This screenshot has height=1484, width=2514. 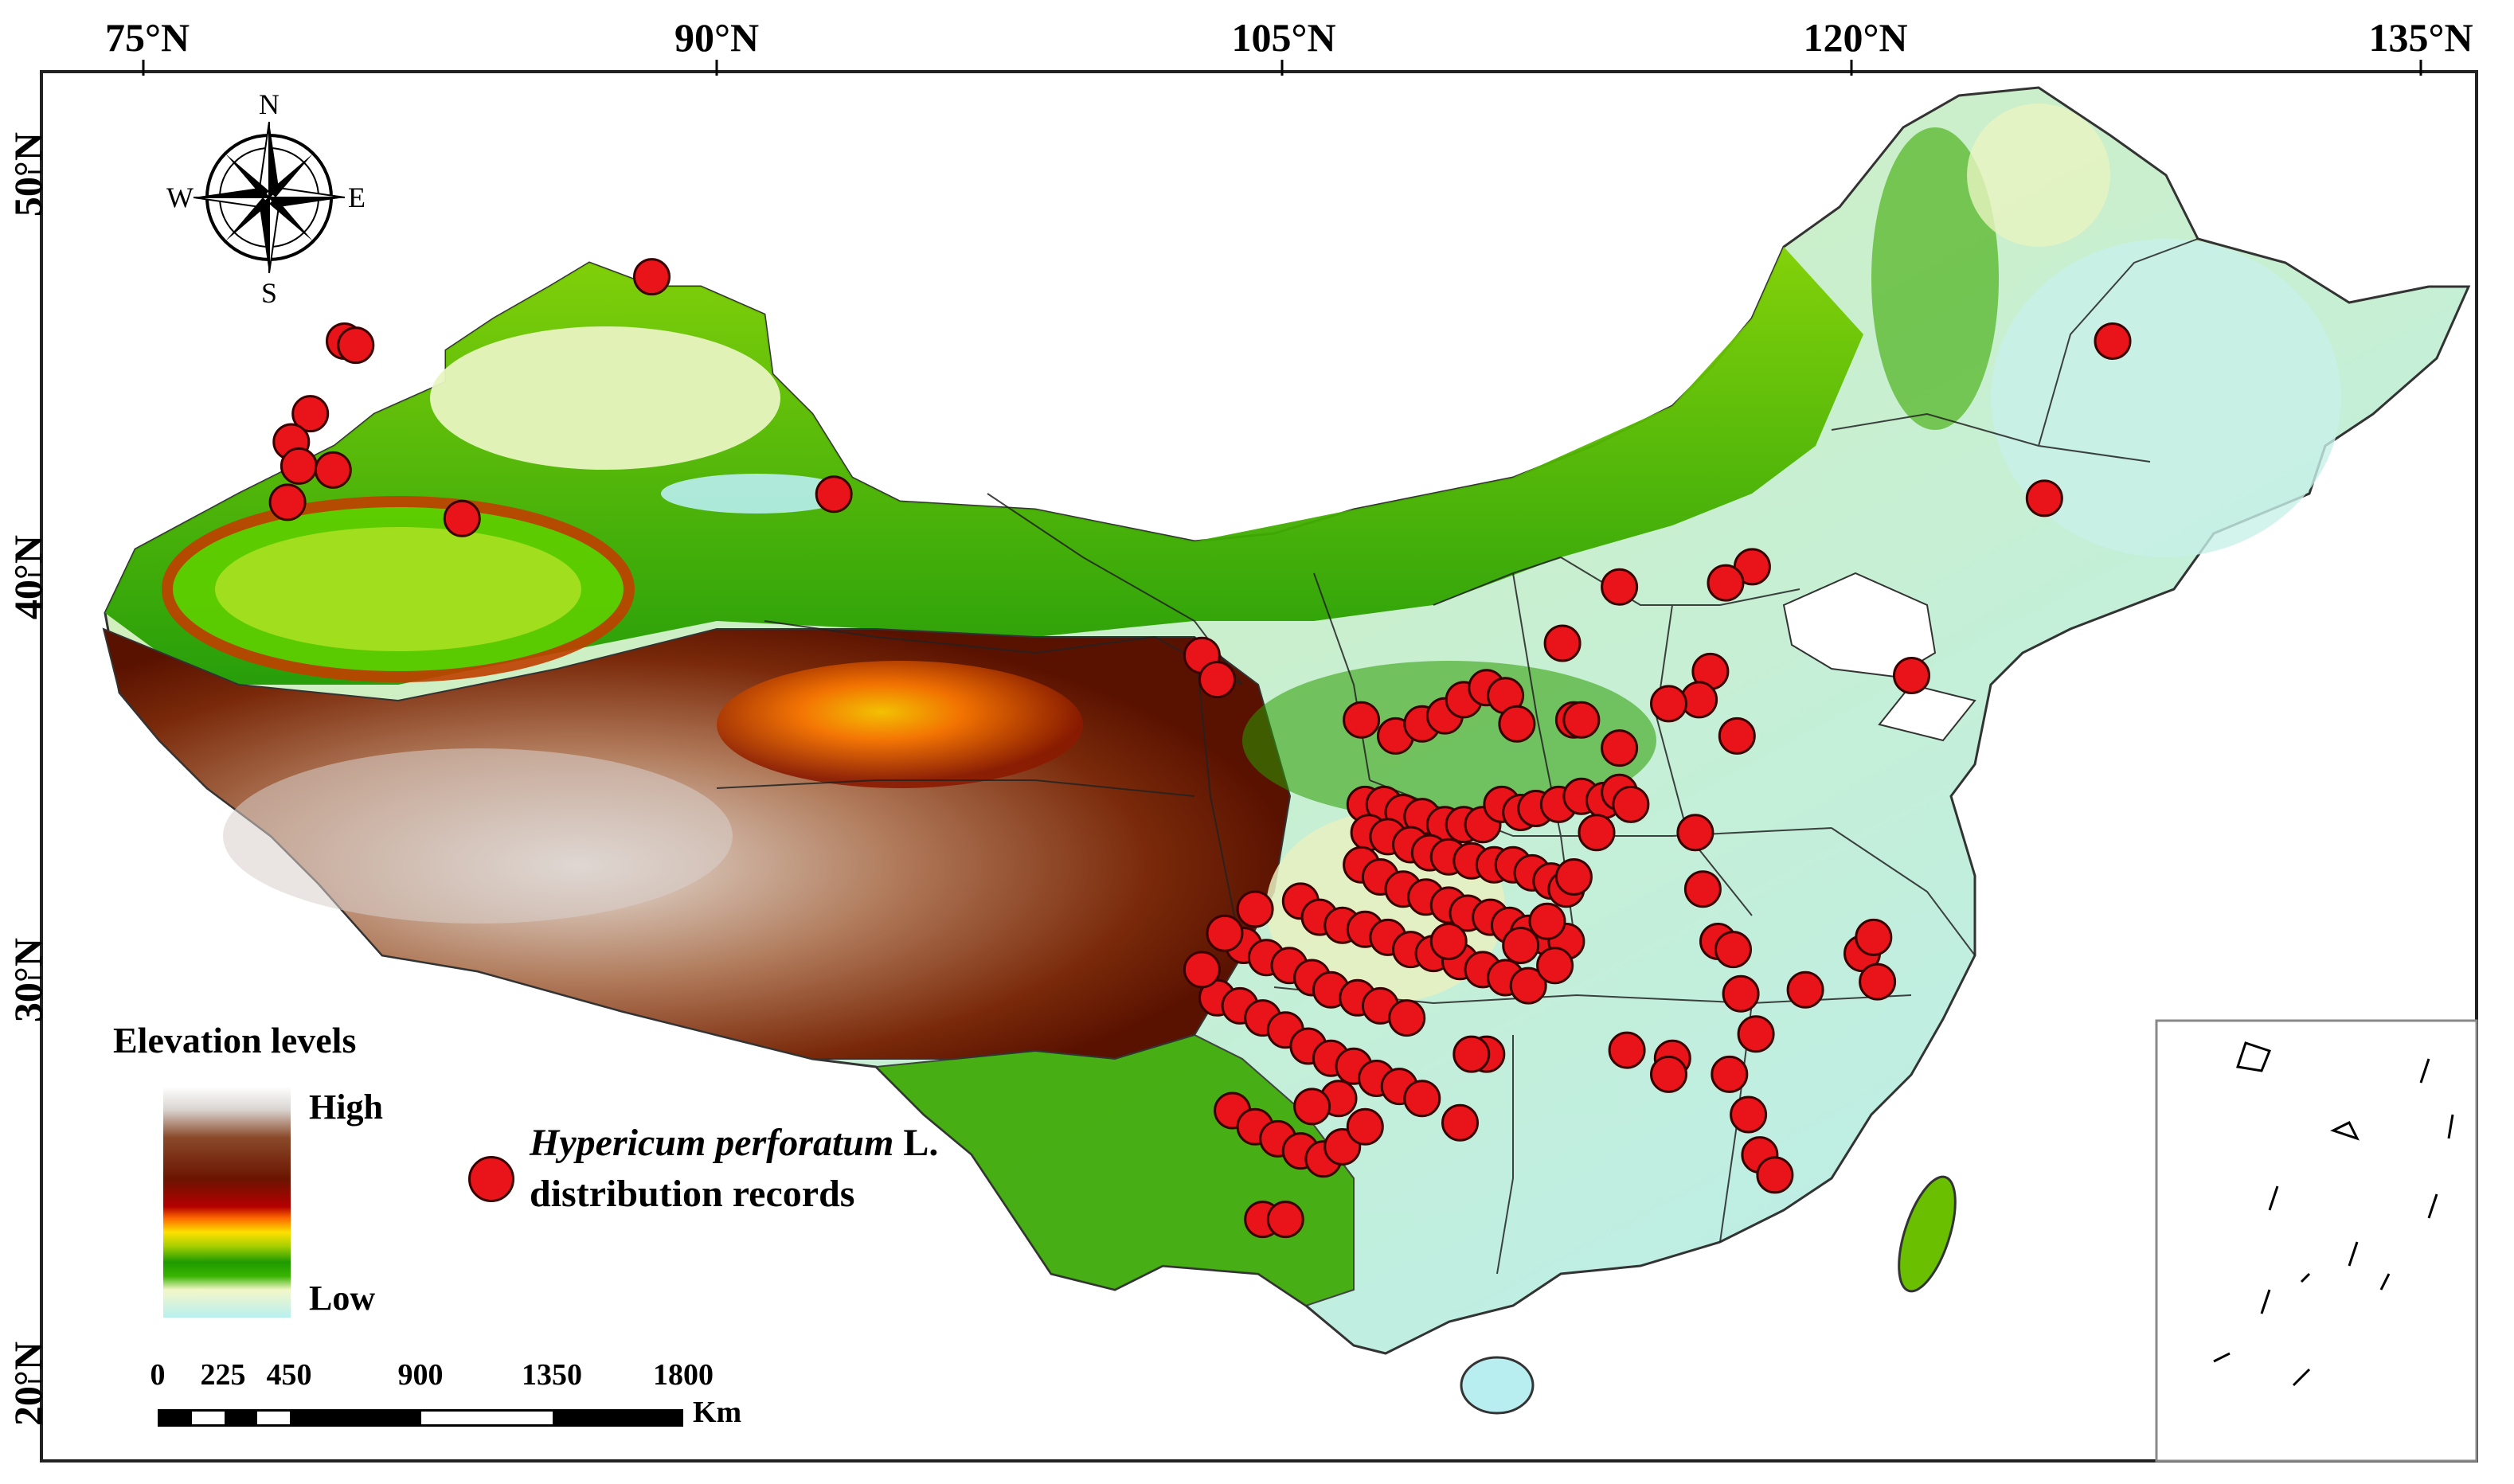 What do you see at coordinates (266, 198) in the screenshot?
I see `compass-rose: N S E W` at bounding box center [266, 198].